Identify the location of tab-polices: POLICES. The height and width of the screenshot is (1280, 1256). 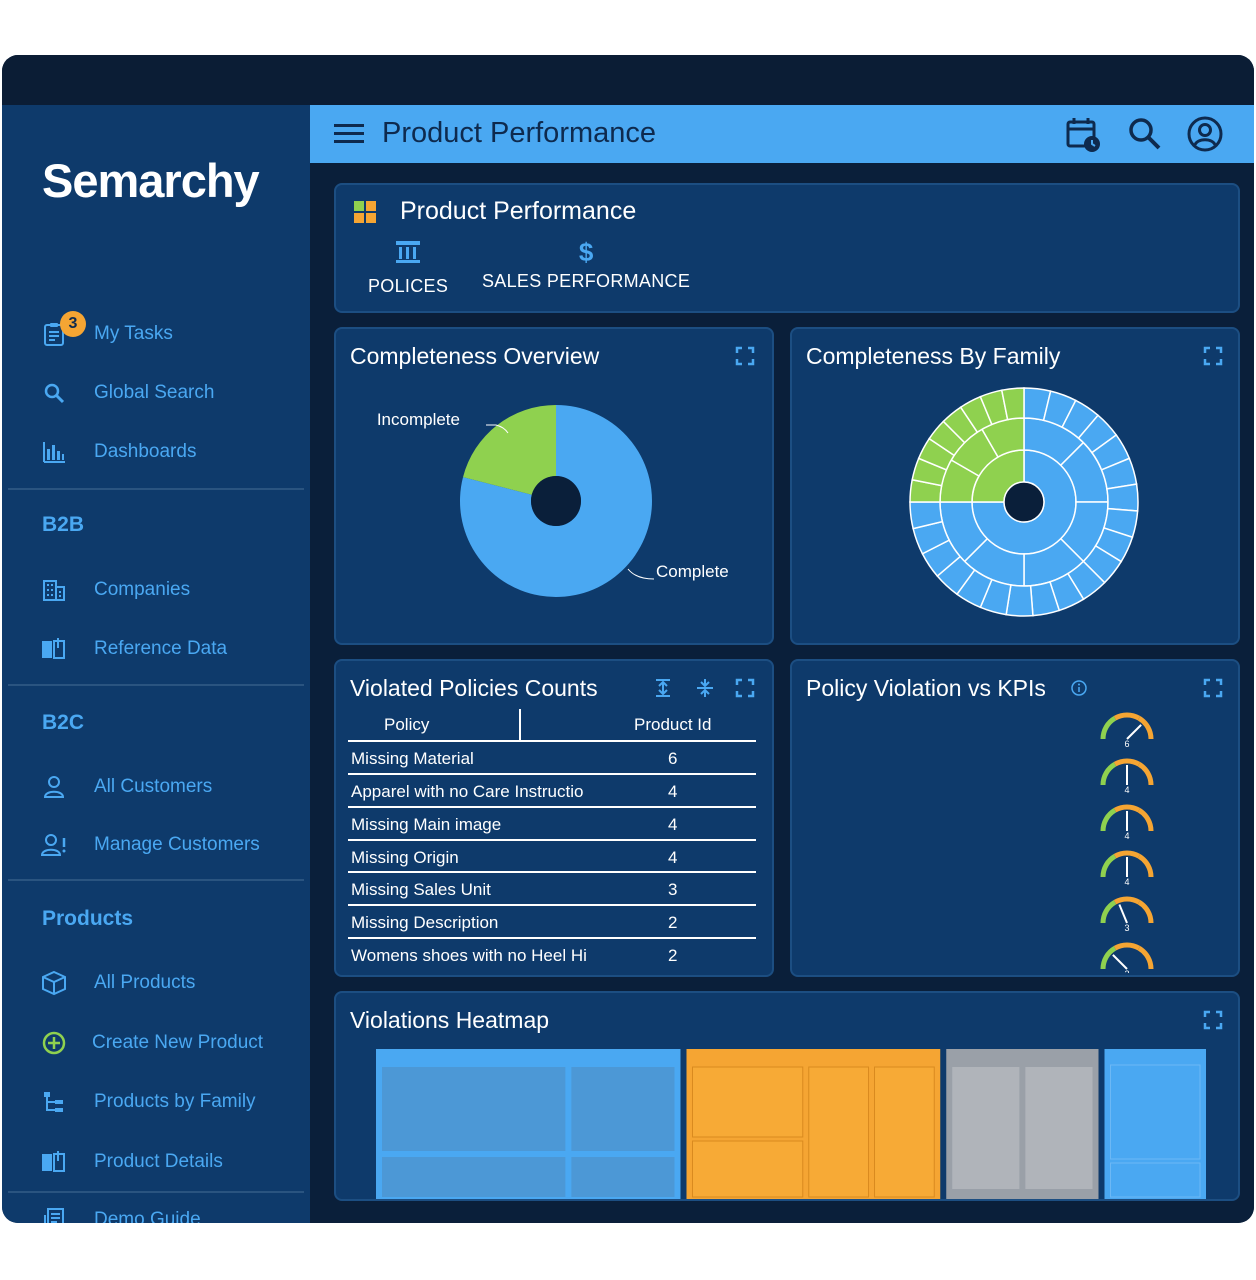
(408, 268).